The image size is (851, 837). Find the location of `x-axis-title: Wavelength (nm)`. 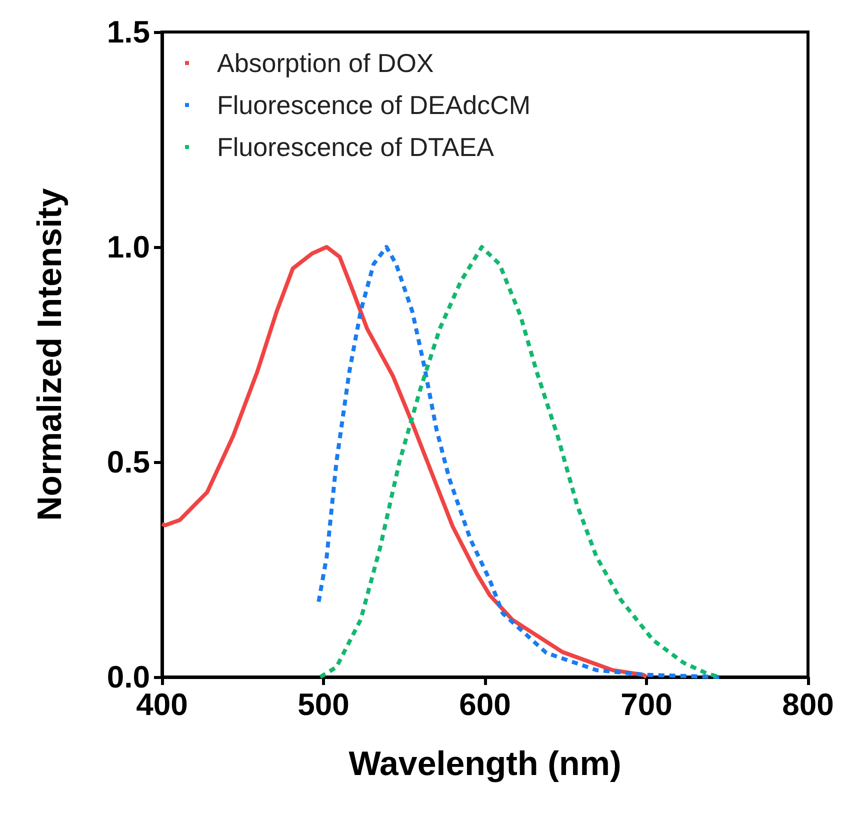

x-axis-title: Wavelength (nm) is located at coordinates (485, 764).